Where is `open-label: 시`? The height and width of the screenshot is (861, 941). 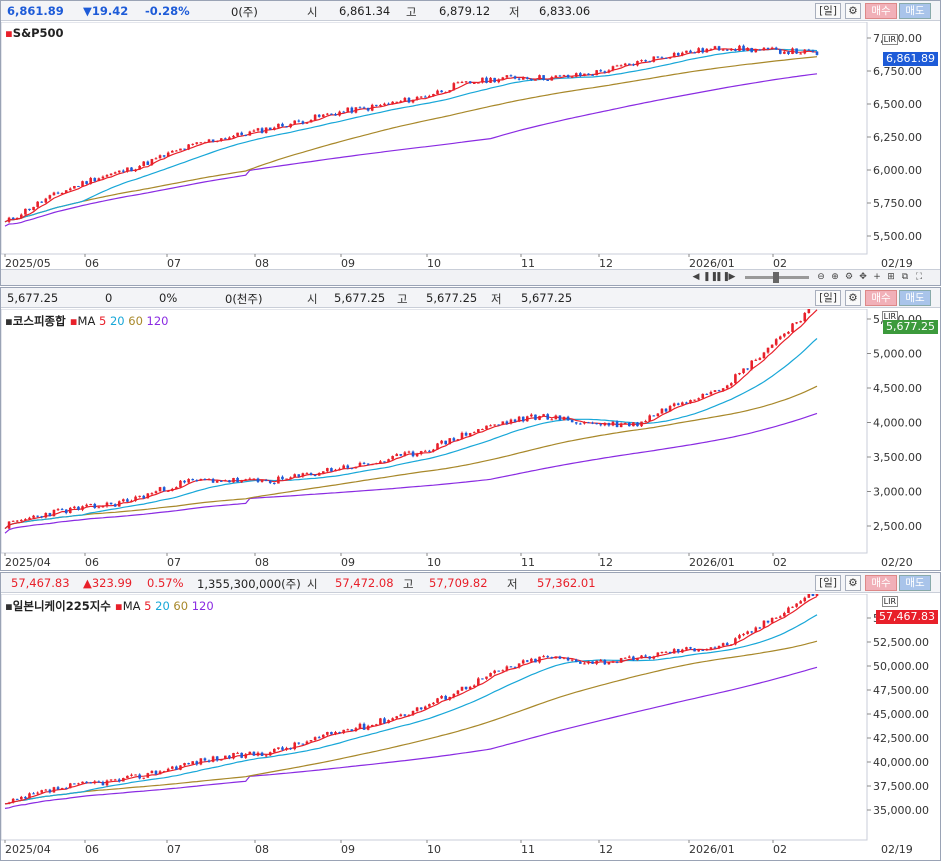 open-label: 시 is located at coordinates (312, 12).